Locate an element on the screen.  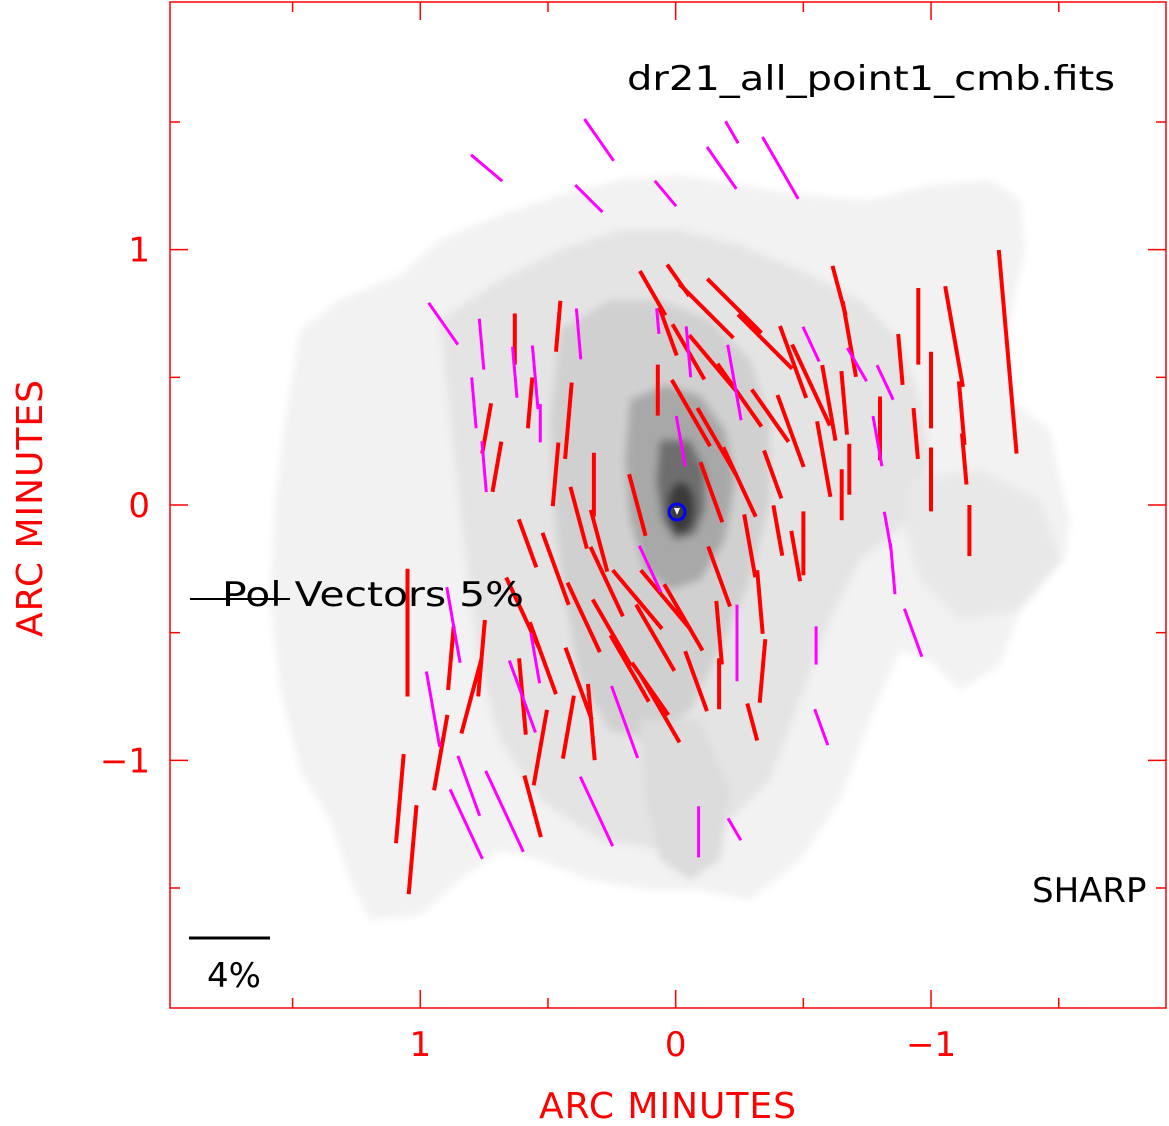
scale-bar-label: 4% is located at coordinates (234, 976).